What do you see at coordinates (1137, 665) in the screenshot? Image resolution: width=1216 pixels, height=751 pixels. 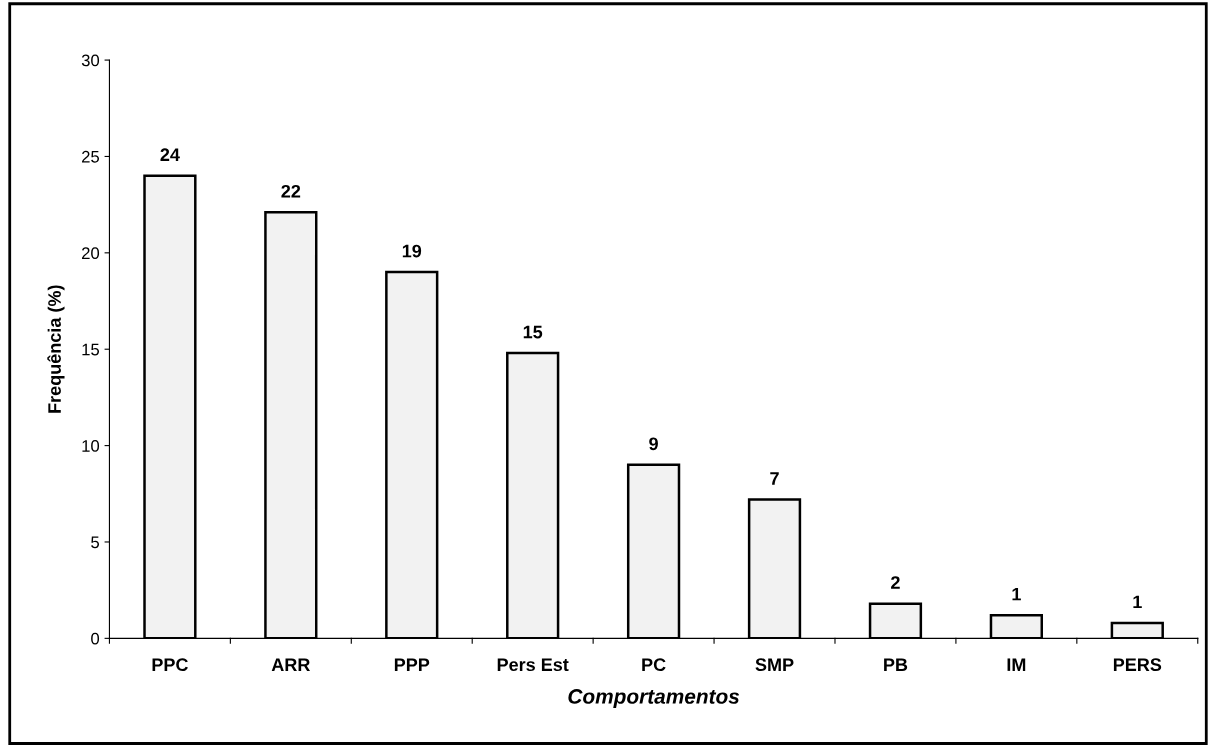 I see `x-tick-label: PERS` at bounding box center [1137, 665].